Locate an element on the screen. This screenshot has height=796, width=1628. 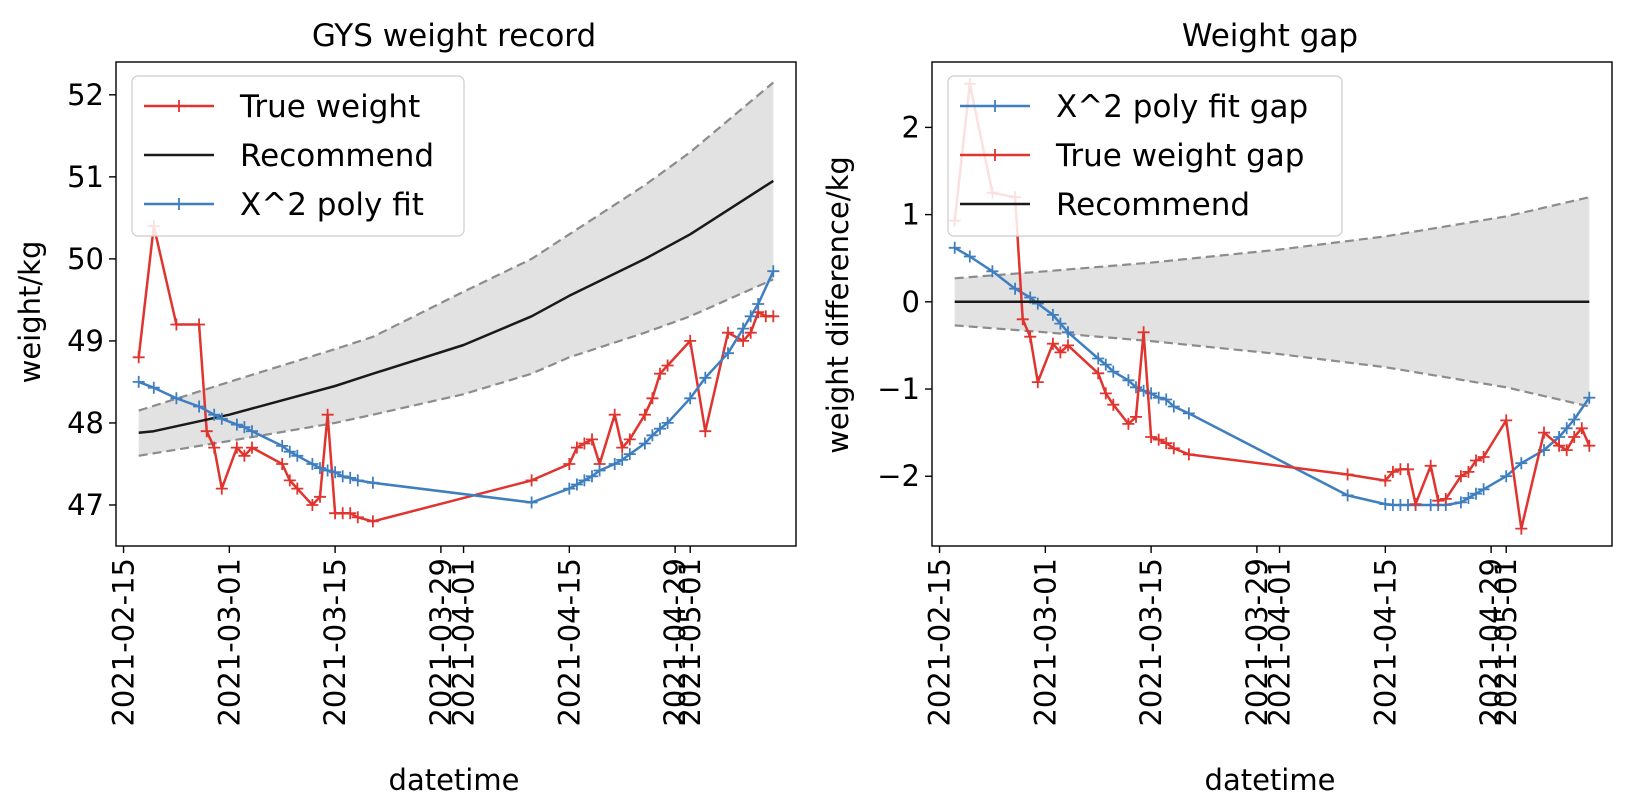
legend-label-recommend-gap: Recommend is located at coordinates (1153, 205).